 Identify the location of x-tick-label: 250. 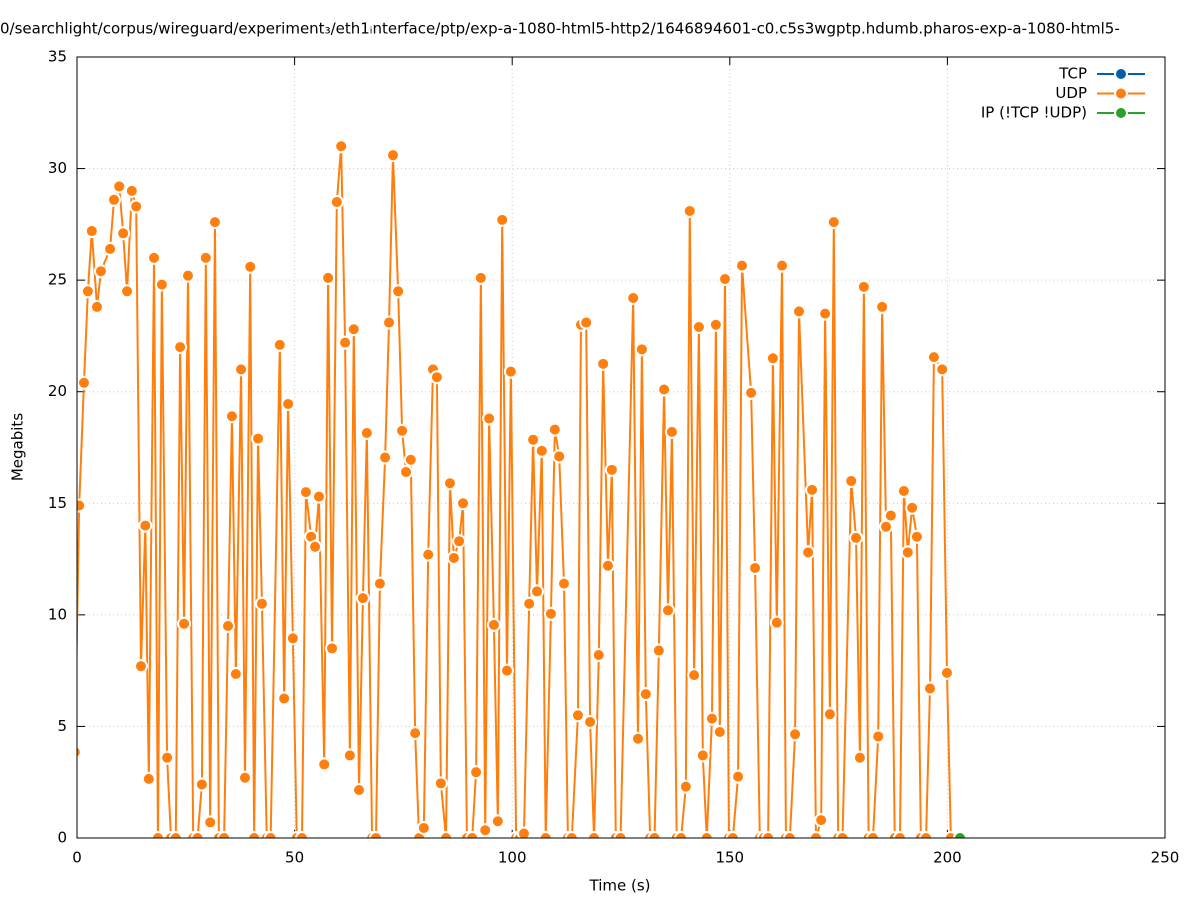
(1165, 858).